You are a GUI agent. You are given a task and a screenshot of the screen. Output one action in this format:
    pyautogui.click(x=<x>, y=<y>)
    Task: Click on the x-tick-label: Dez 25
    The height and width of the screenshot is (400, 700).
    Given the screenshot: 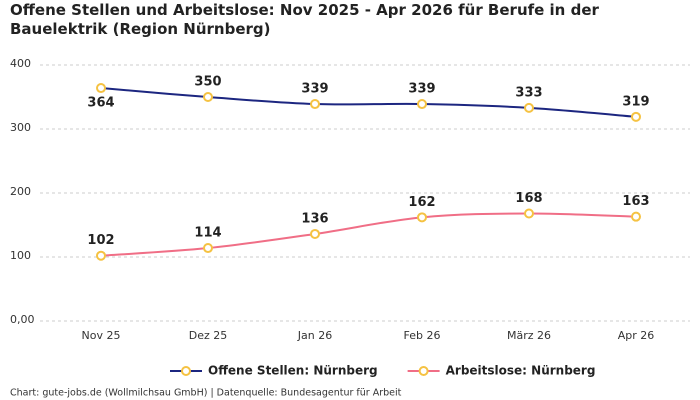 What is the action you would take?
    pyautogui.click(x=208, y=335)
    